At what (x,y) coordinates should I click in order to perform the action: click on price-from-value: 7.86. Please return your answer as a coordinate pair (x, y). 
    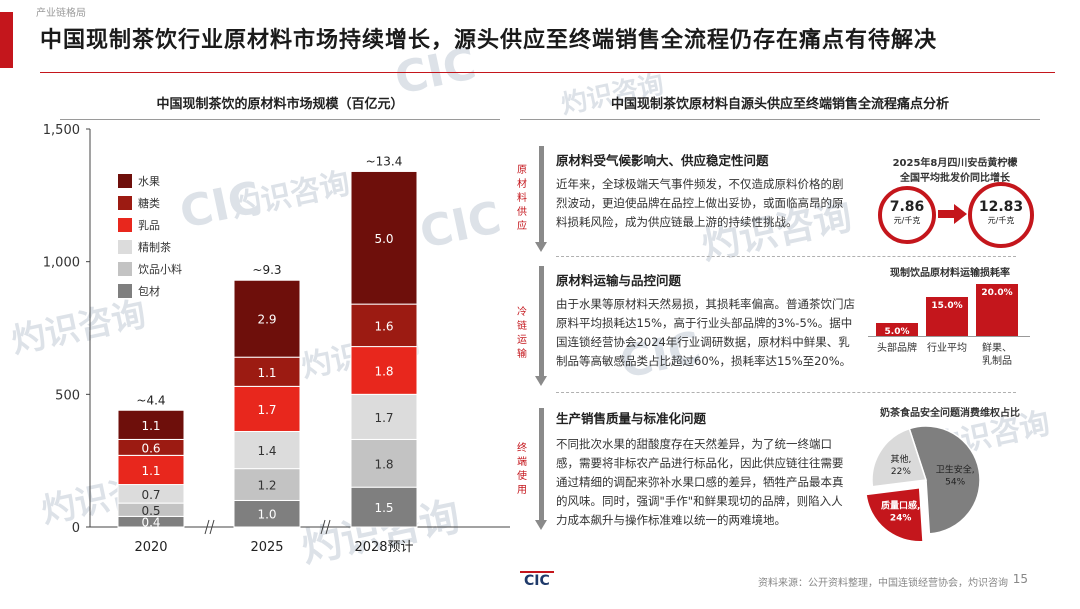
    Looking at the image, I should click on (907, 207).